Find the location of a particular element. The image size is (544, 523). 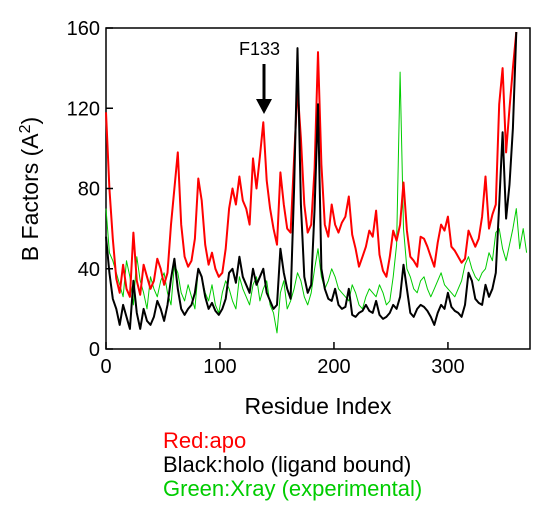

y-tick-label: 160 is located at coordinates (83, 29).